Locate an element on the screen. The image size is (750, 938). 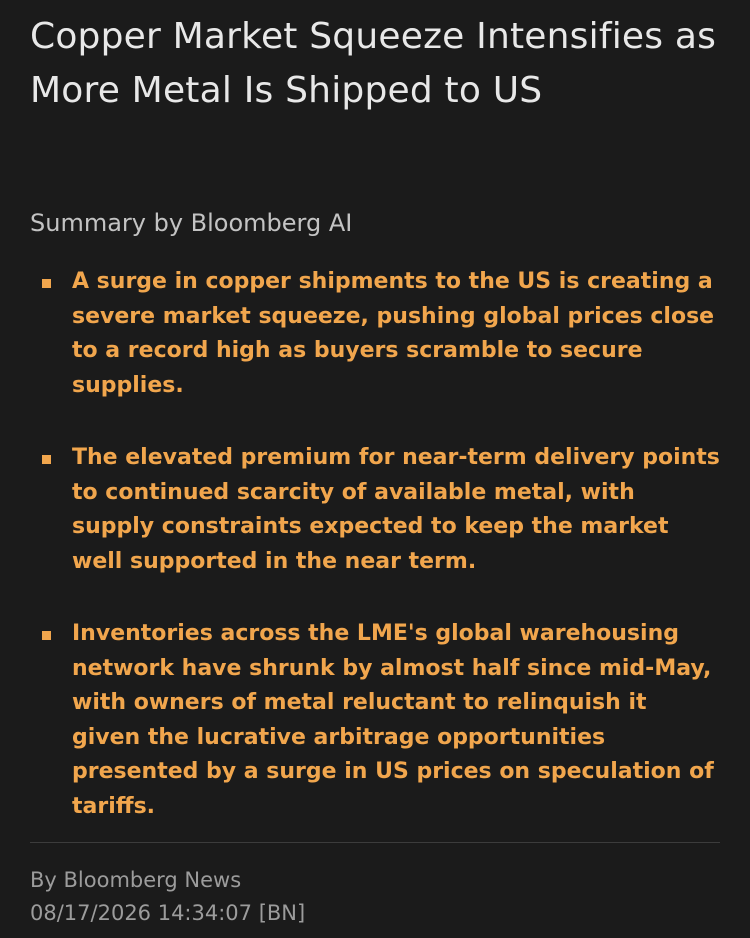
article-timestamp: 08/17/2026 14:34:07 [BN] is located at coordinates (168, 913).